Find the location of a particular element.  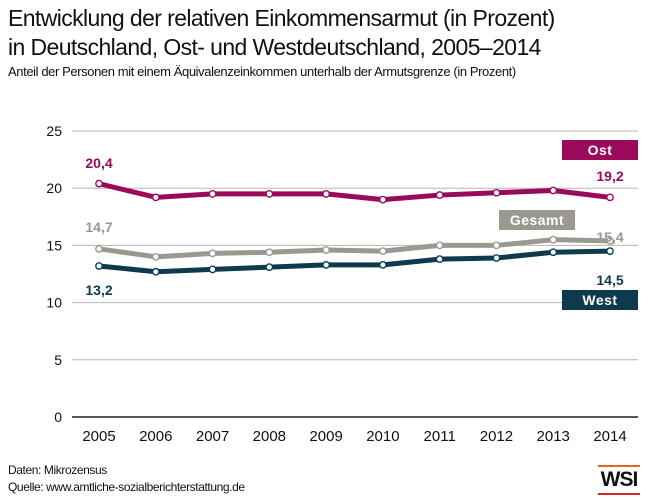

start-value-label: 14,7 is located at coordinates (98, 227).